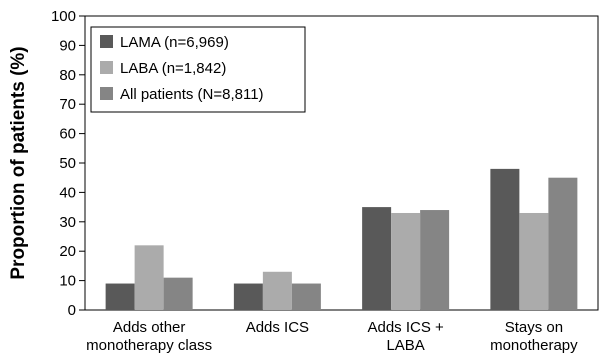  I want to click on y-tick-label: 100, so click(63, 16).